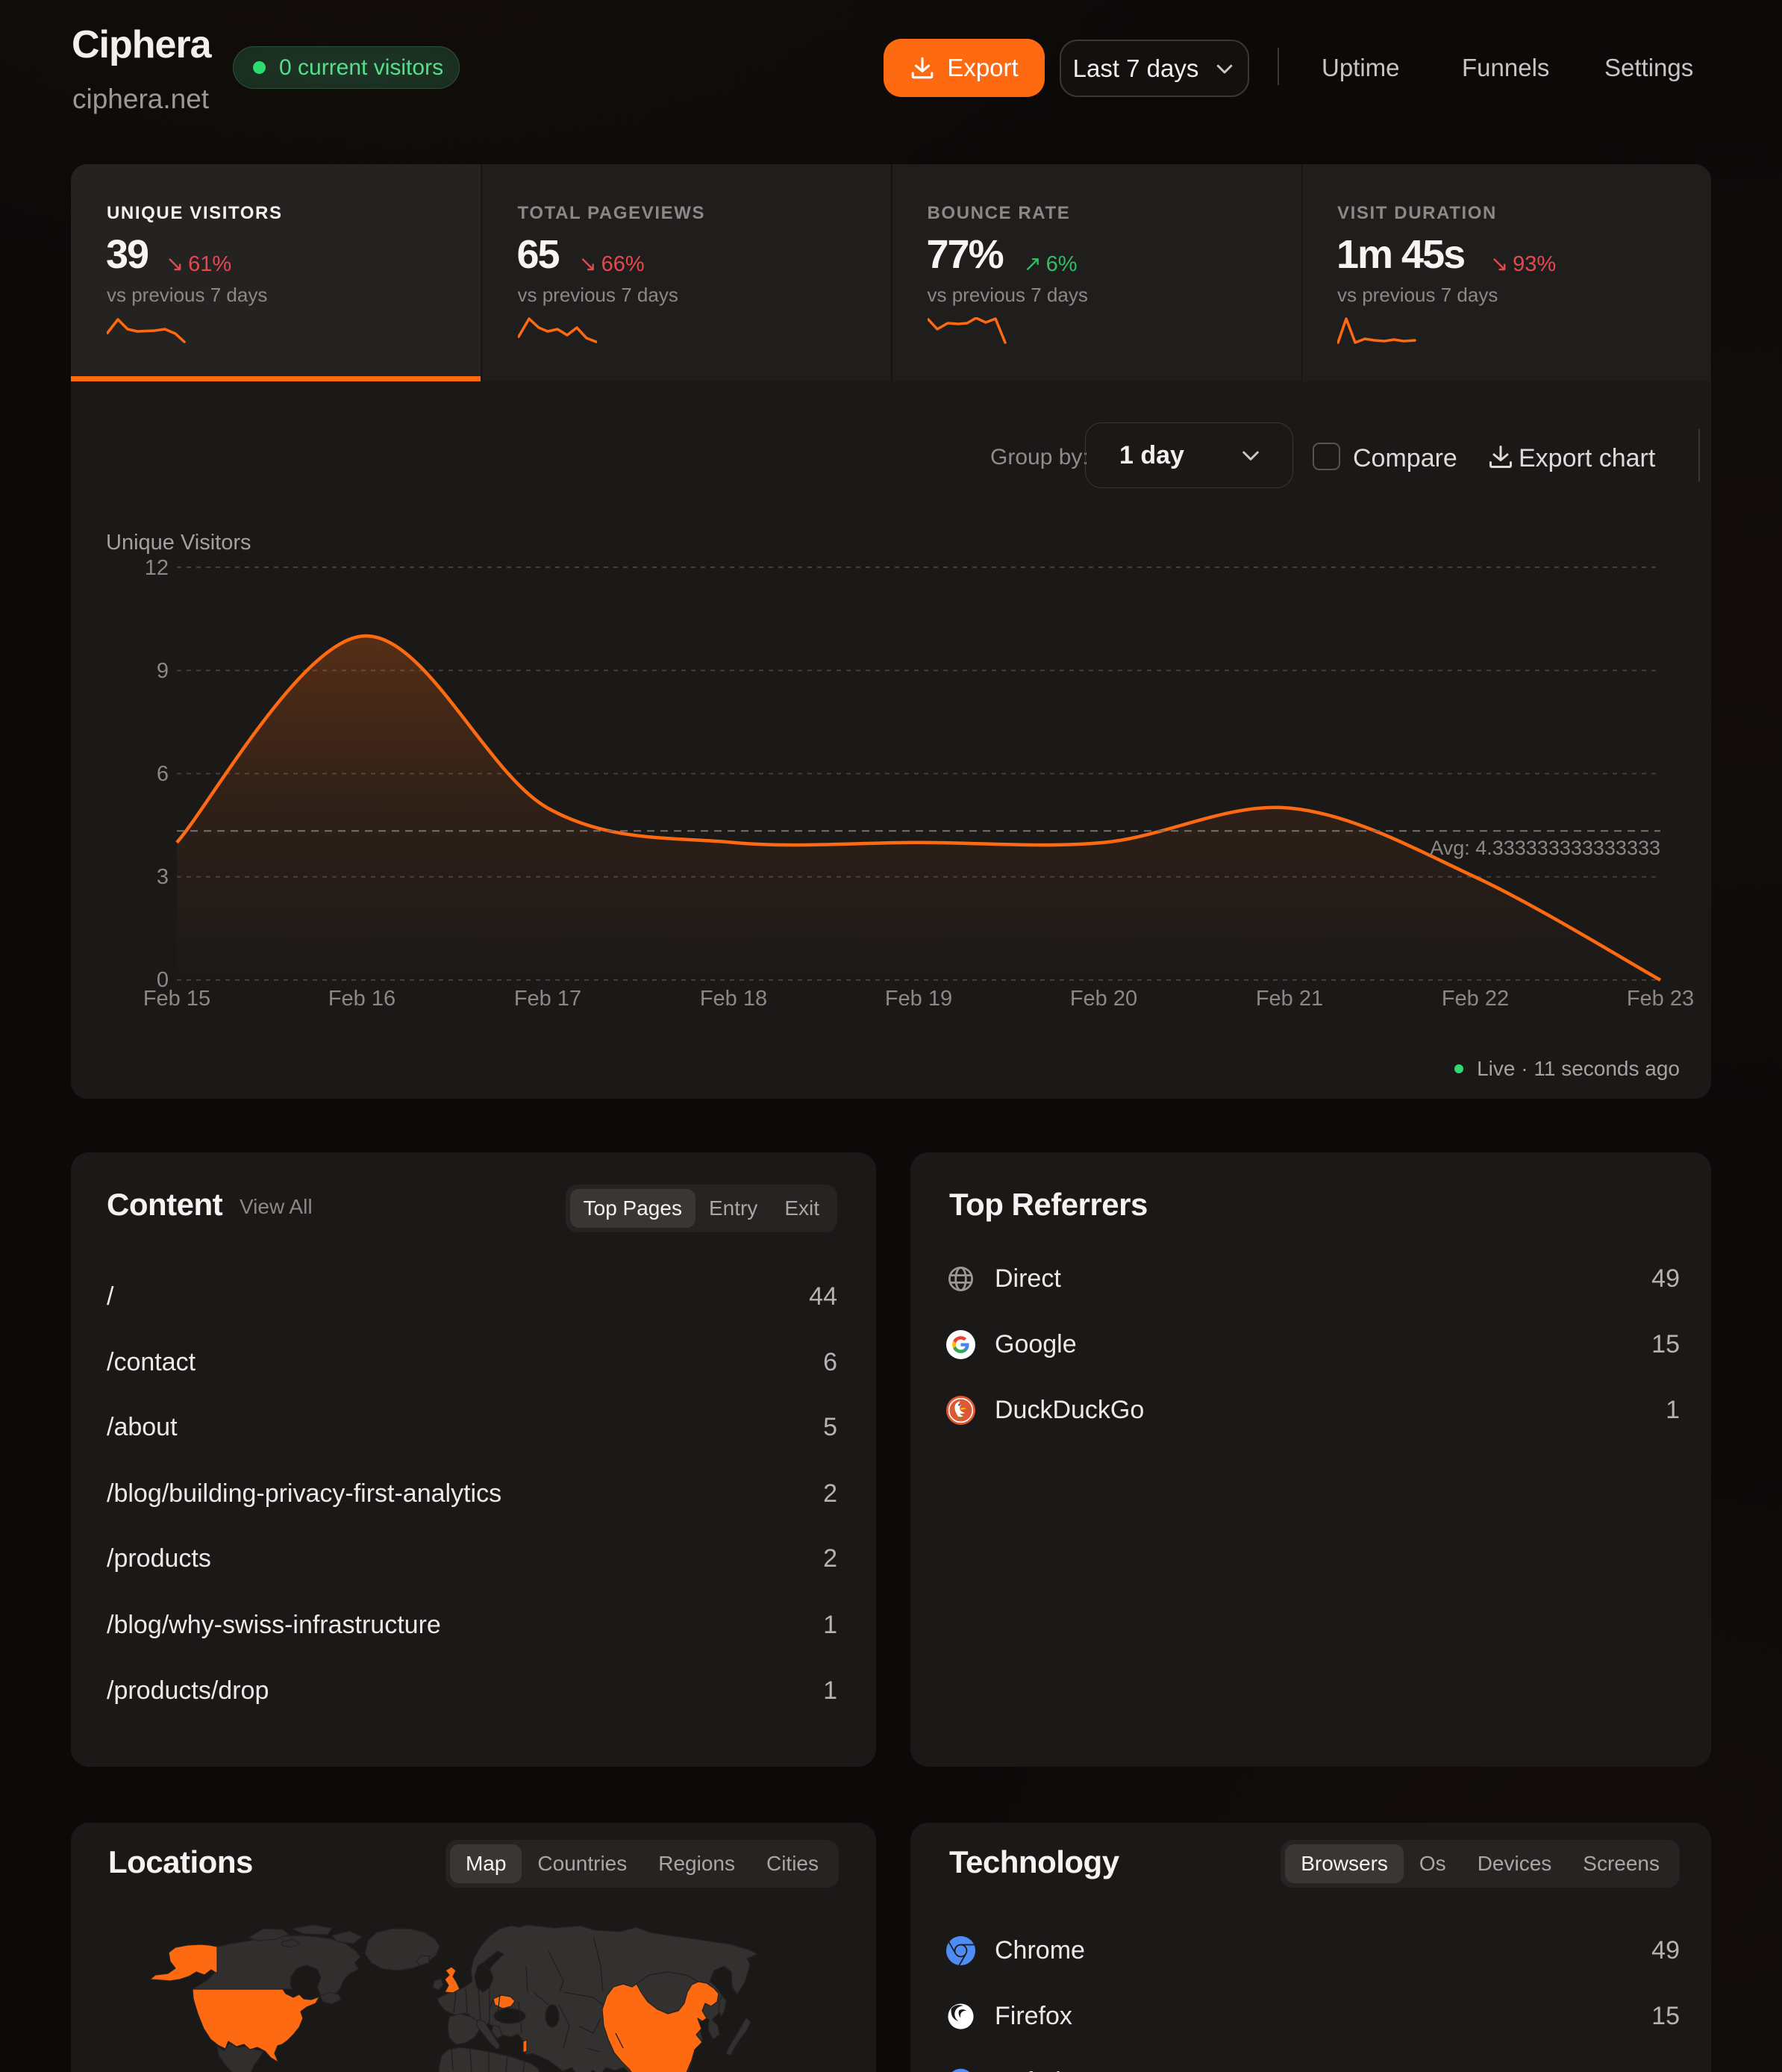 The width and height of the screenshot is (1782, 2072). What do you see at coordinates (178, 543) in the screenshot?
I see `svg-text: Unique Visitors` at bounding box center [178, 543].